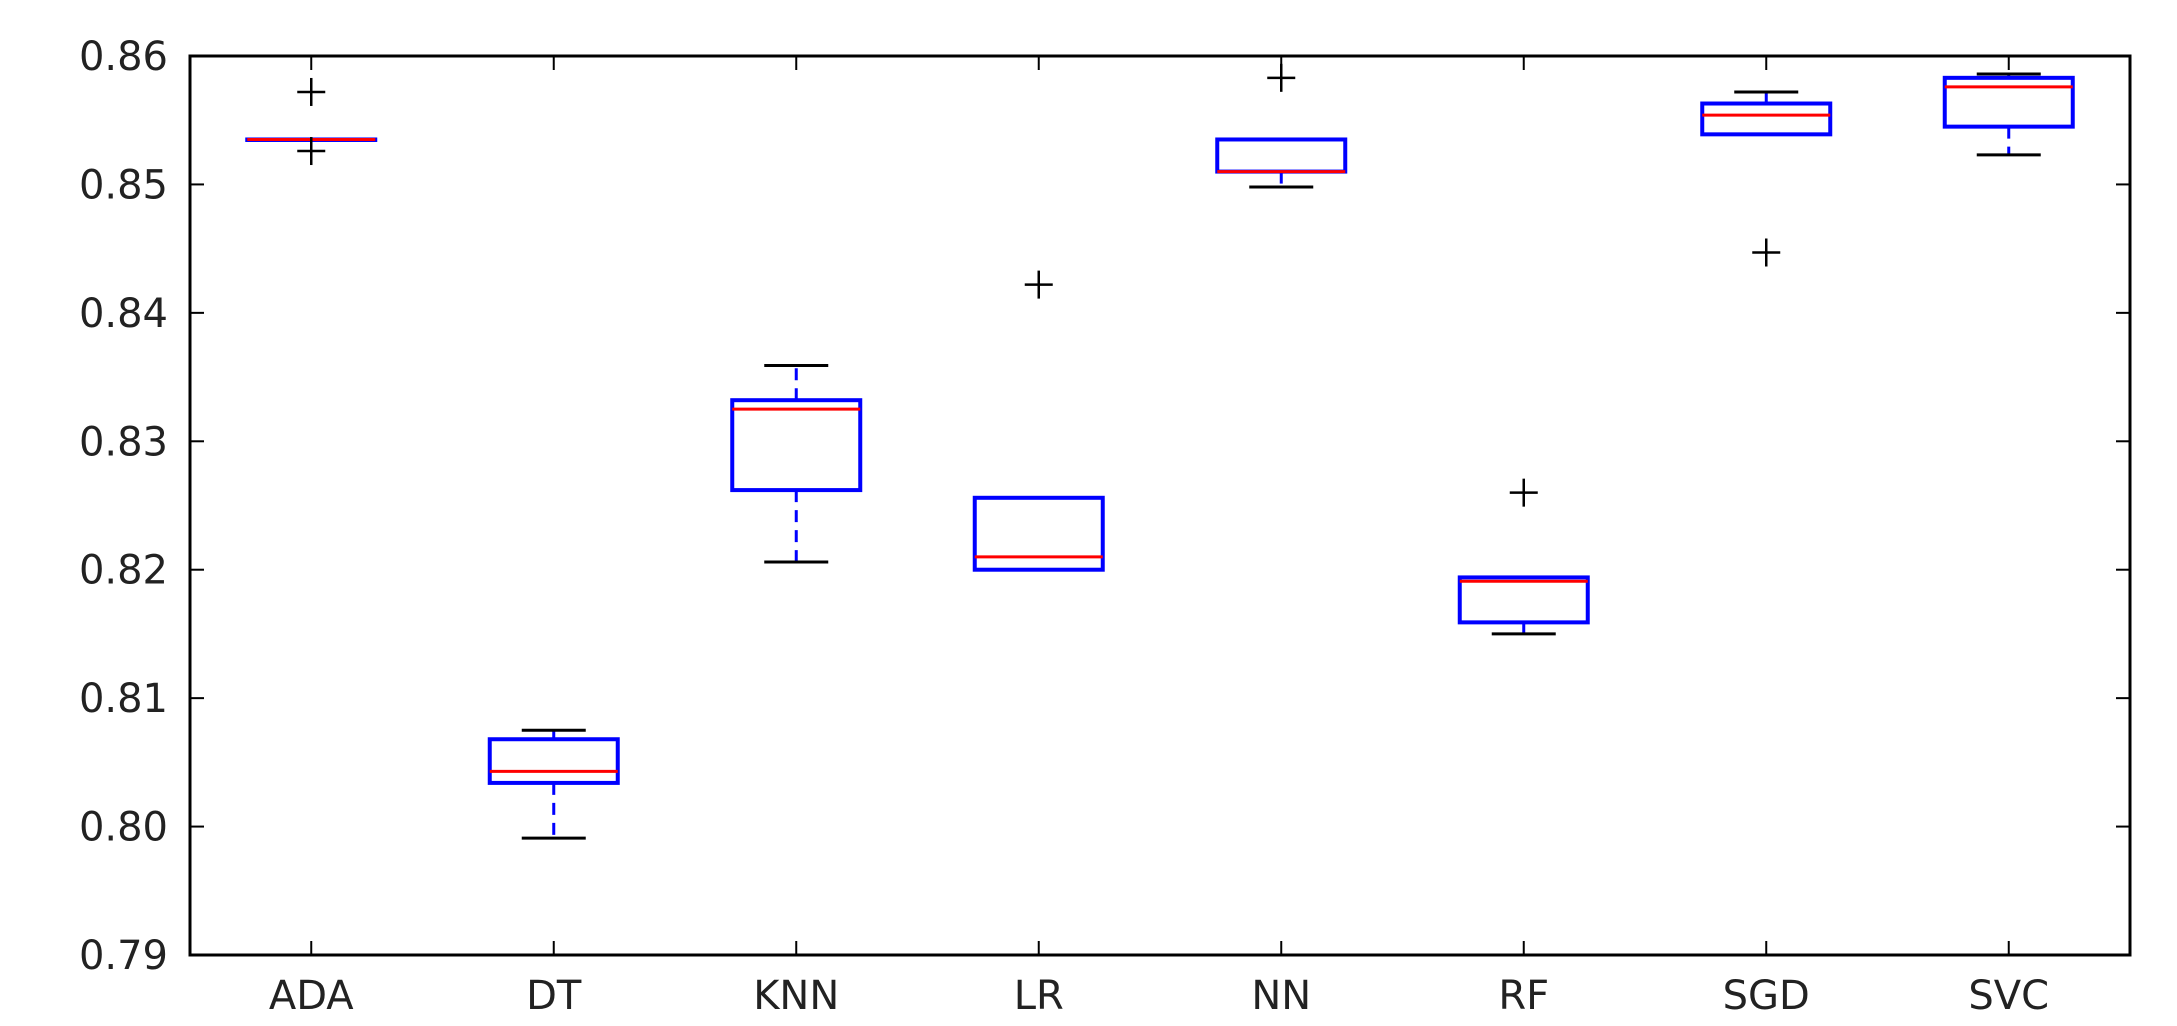  I want to click on y-tick-label: 0.80, so click(123, 828).